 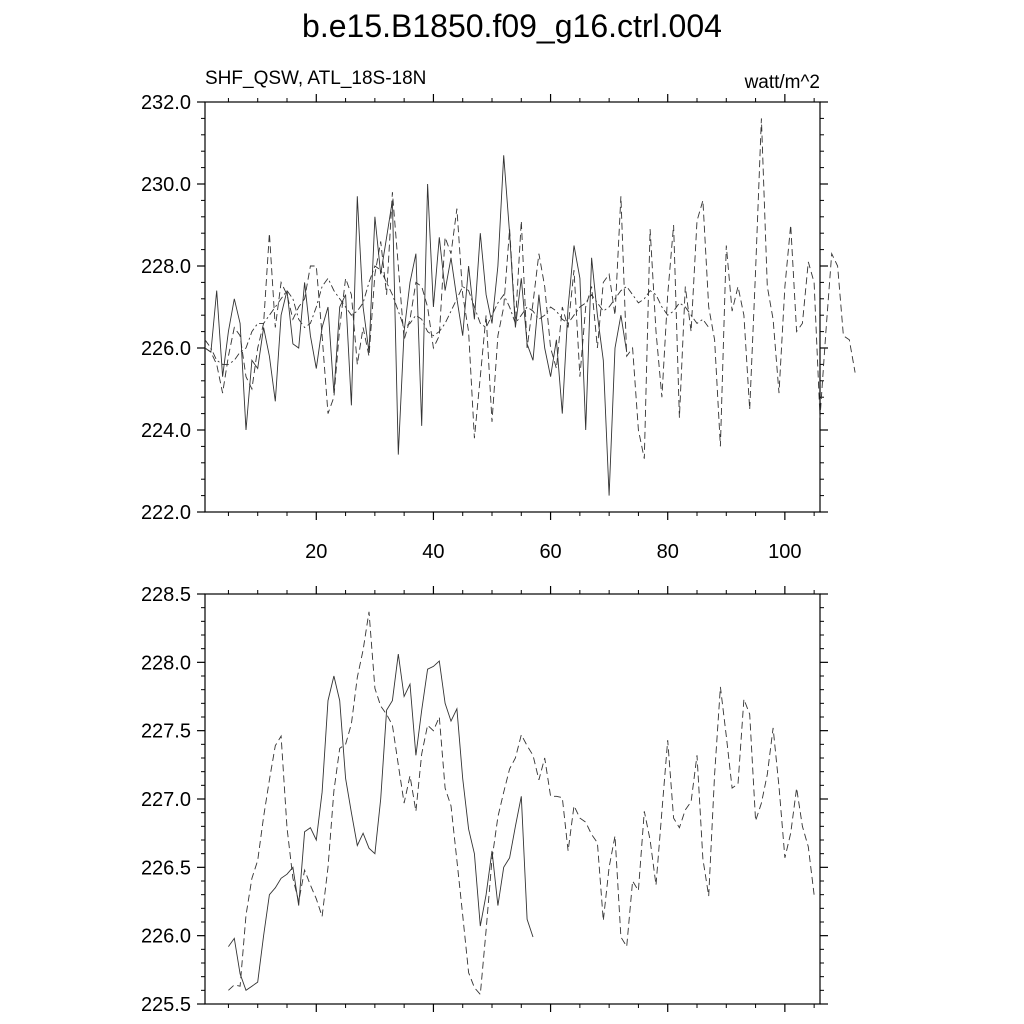 What do you see at coordinates (166, 513) in the screenshot?
I see `top-ytick-label: 222.0` at bounding box center [166, 513].